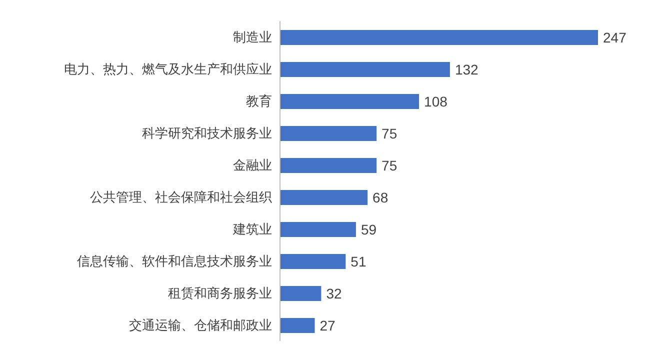 The width and height of the screenshot is (659, 351). I want to click on y-tick-label: 教育, so click(259, 101).